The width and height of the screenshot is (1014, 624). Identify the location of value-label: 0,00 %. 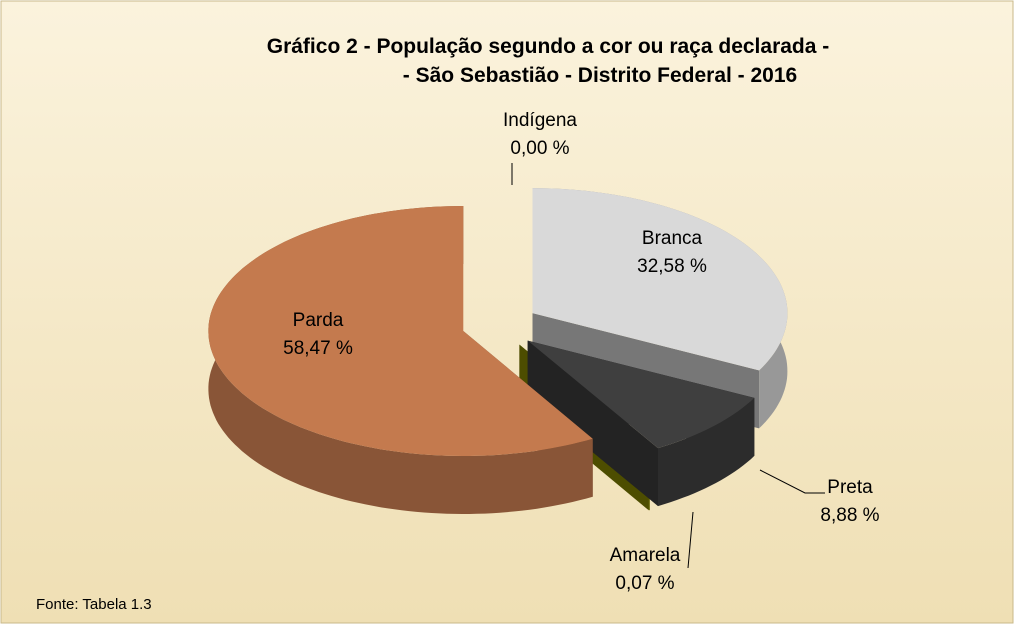
(539, 148).